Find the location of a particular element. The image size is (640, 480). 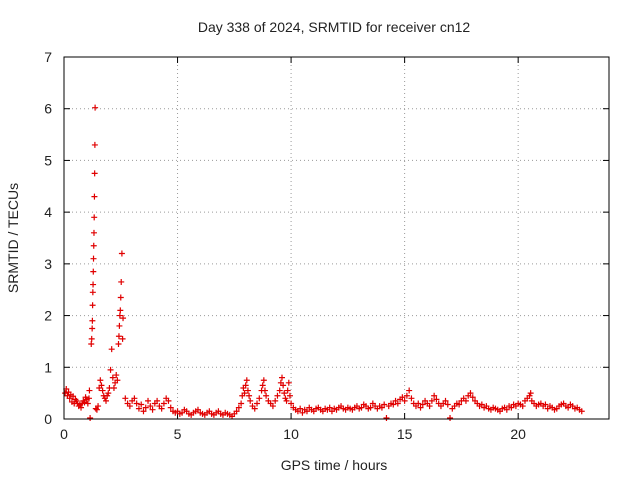

y-tick-label: 3 is located at coordinates (48, 264).